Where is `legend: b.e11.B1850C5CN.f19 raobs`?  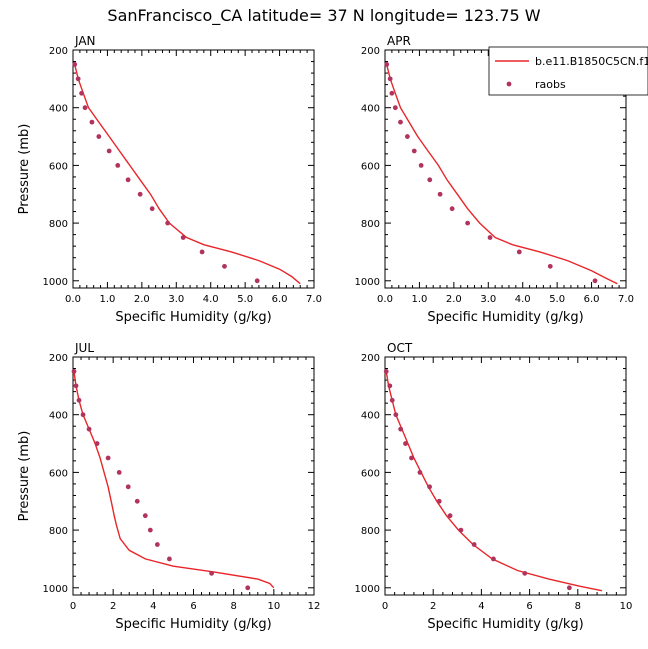 legend: b.e11.B1850C5CN.f19 raobs is located at coordinates (568, 71).